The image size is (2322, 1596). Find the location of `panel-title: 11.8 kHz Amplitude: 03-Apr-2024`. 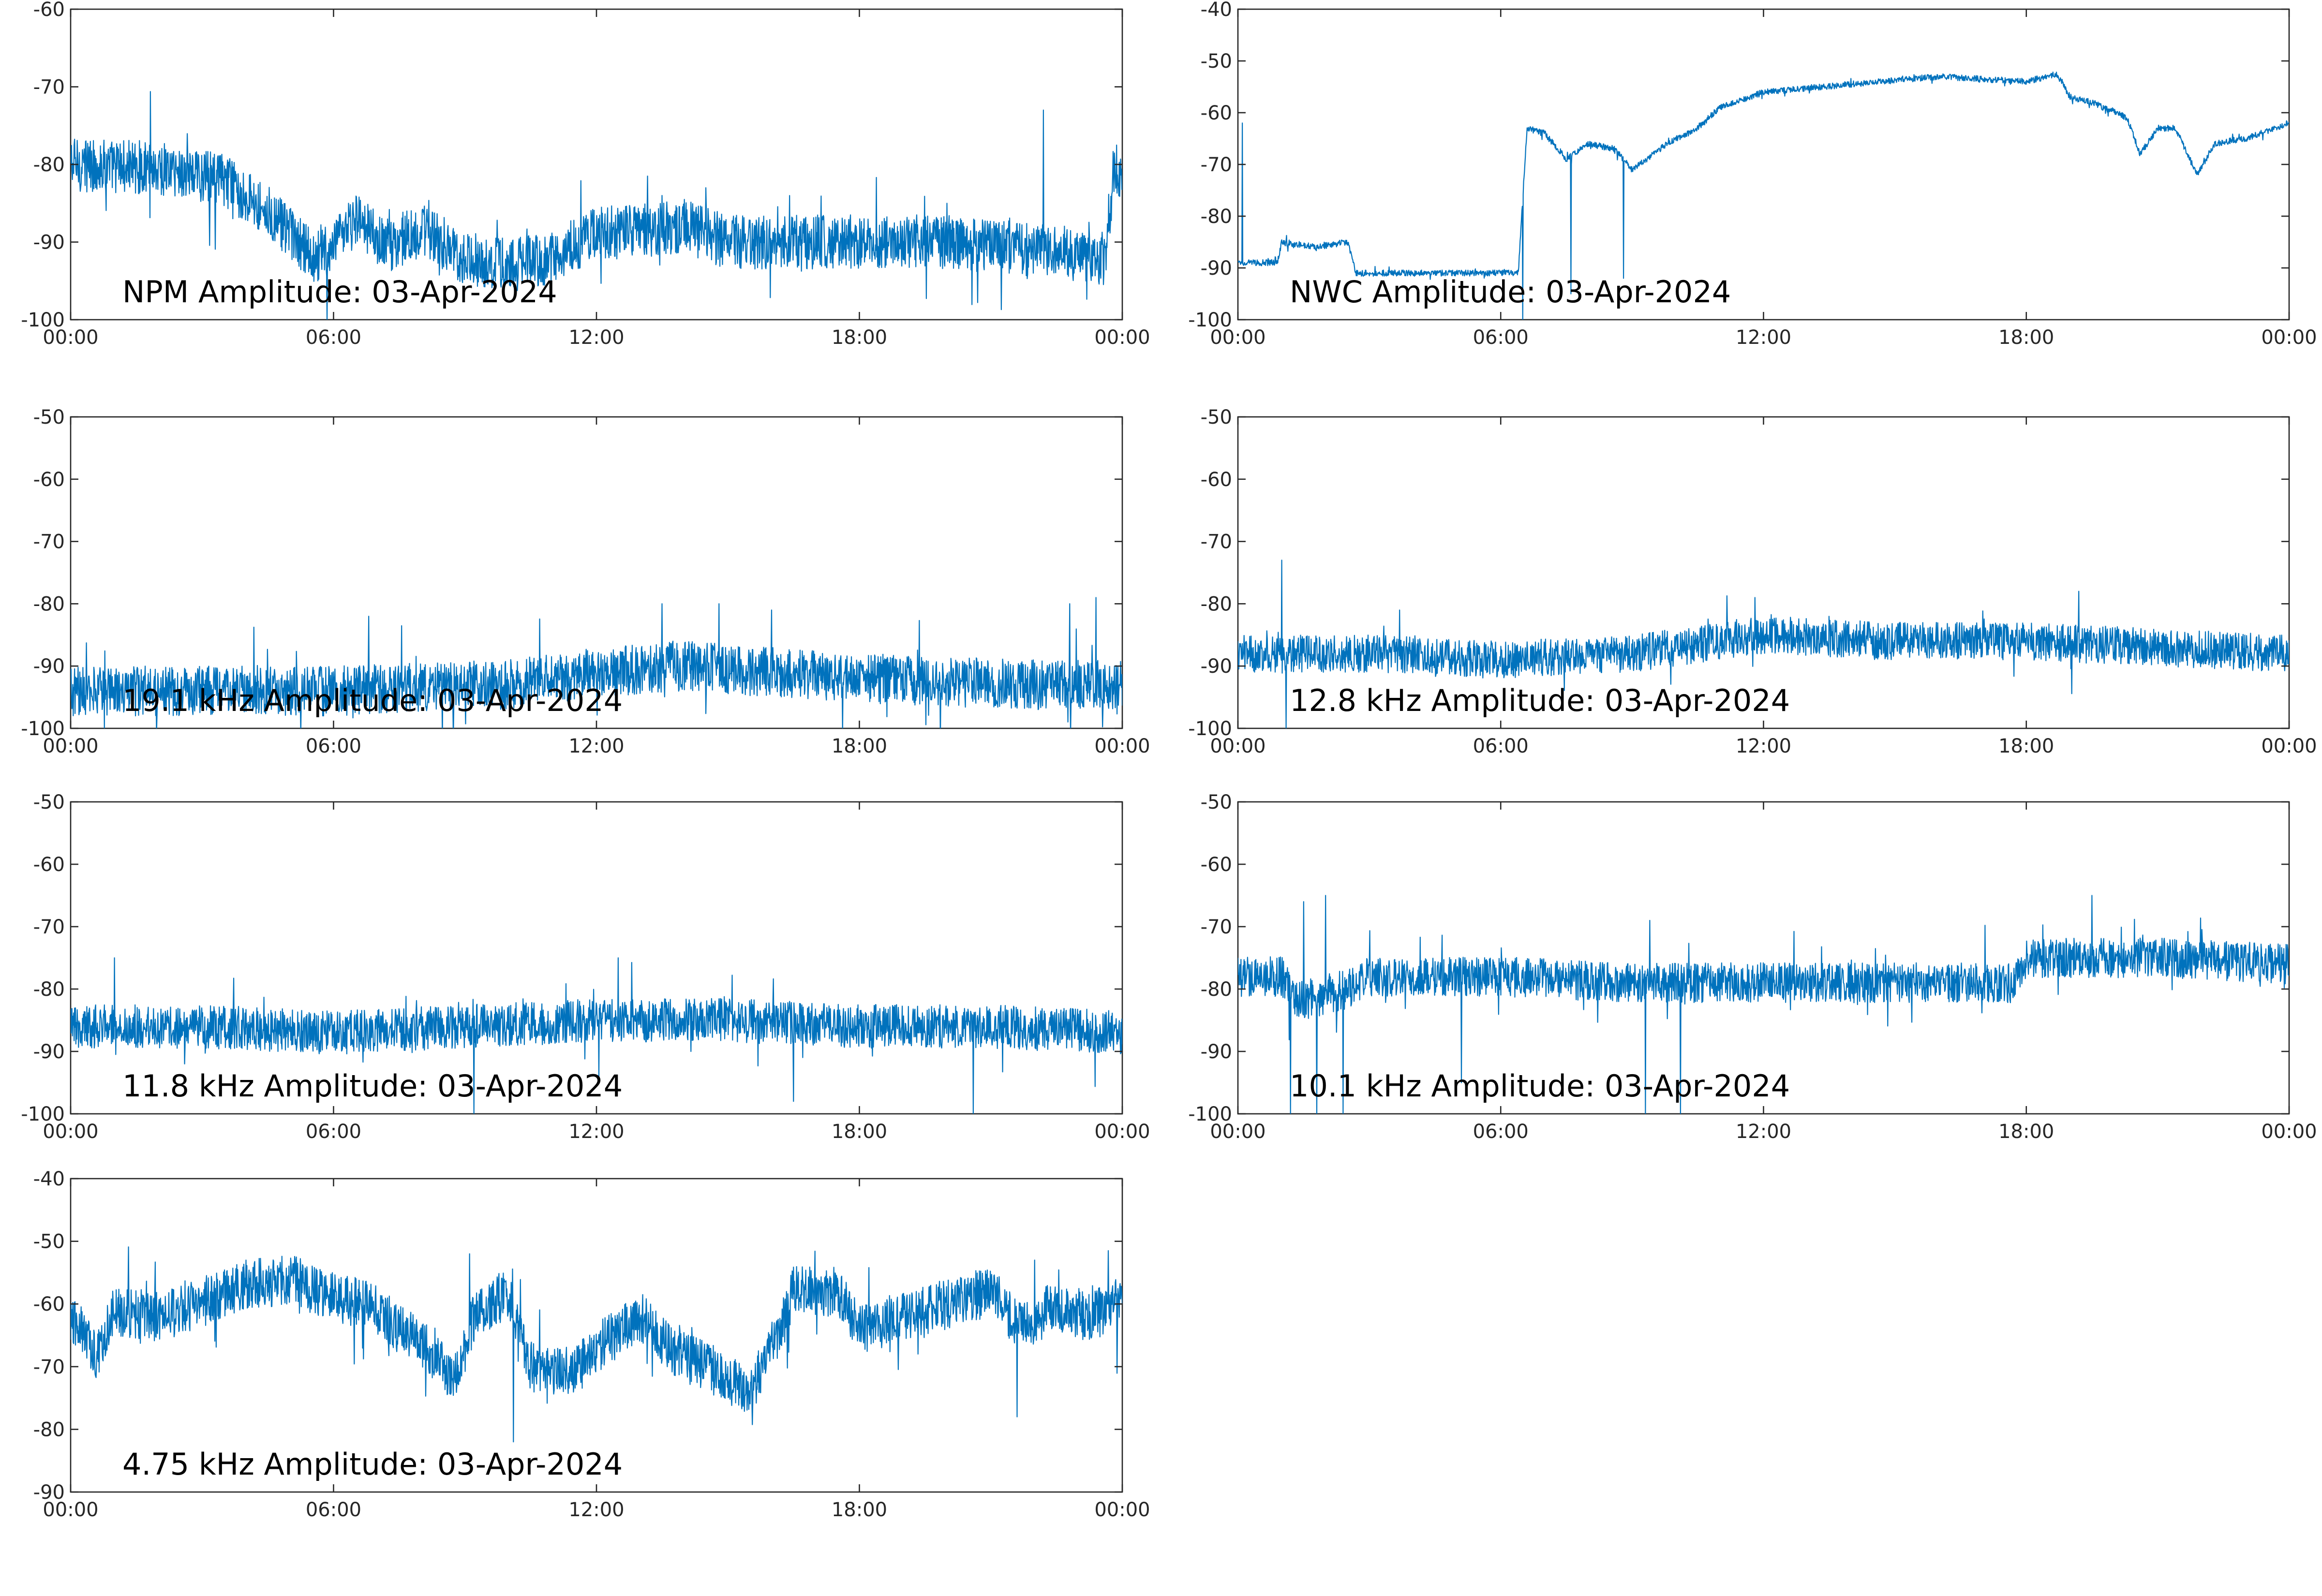

panel-title: 11.8 kHz Amplitude: 03-Apr-2024 is located at coordinates (372, 1086).